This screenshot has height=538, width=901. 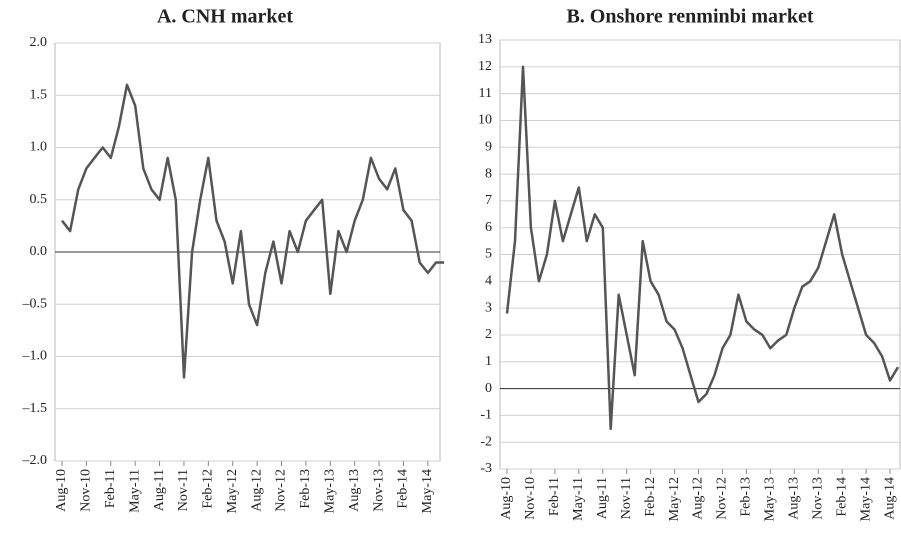 I want to click on y-tick-label: 12, so click(x=485, y=66).